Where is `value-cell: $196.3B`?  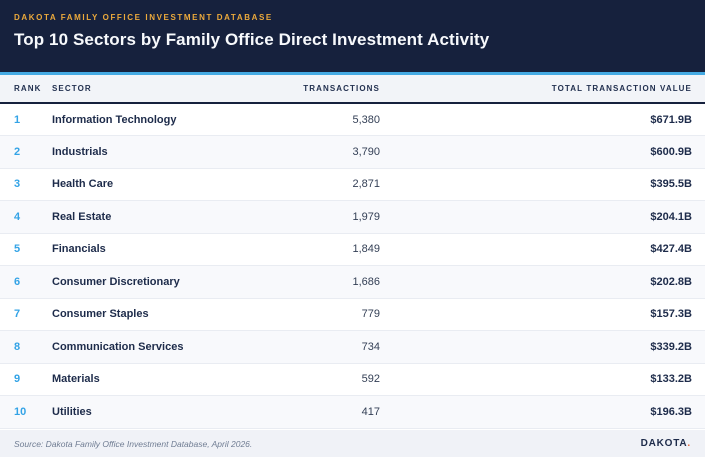 value-cell: $196.3B is located at coordinates (671, 411).